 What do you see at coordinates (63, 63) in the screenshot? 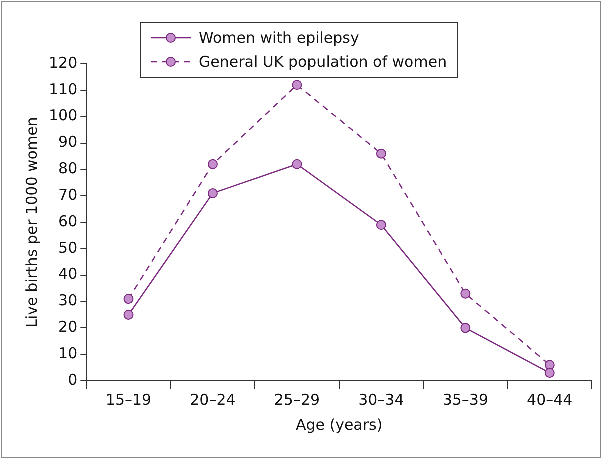
I see `y-tick-label: 120` at bounding box center [63, 63].